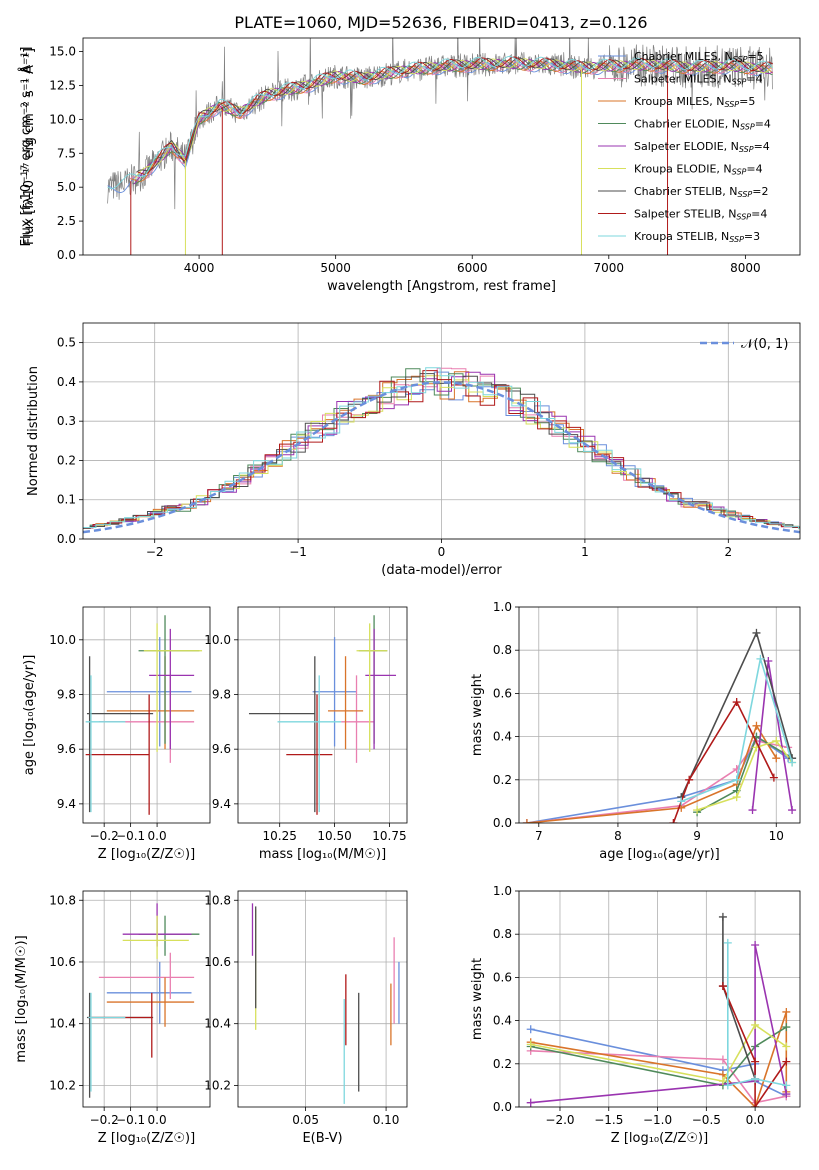  What do you see at coordinates (66, 221) in the screenshot?
I see `y-tick-label: 2.5` at bounding box center [66, 221].